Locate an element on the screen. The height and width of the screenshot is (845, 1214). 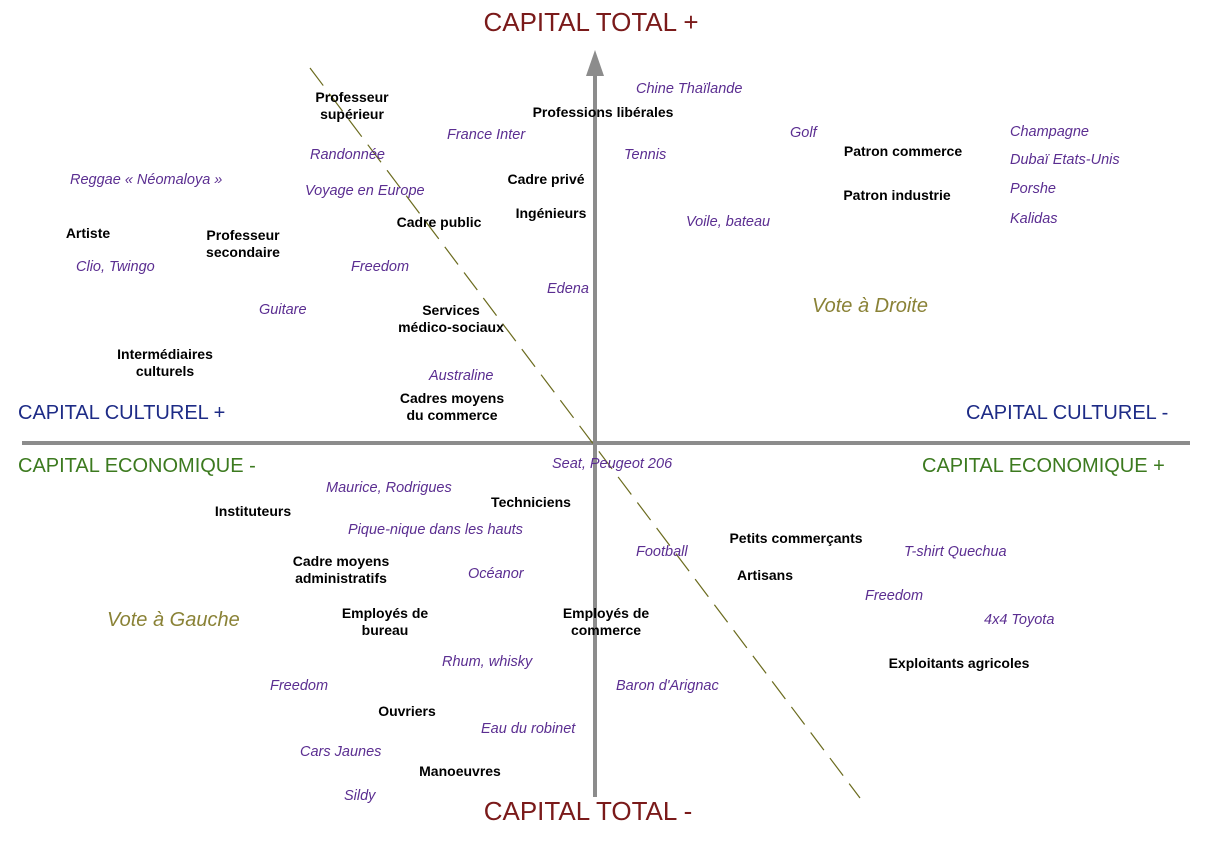
vote-gauche-label: Vote à Gauche is located at coordinates (173, 620).